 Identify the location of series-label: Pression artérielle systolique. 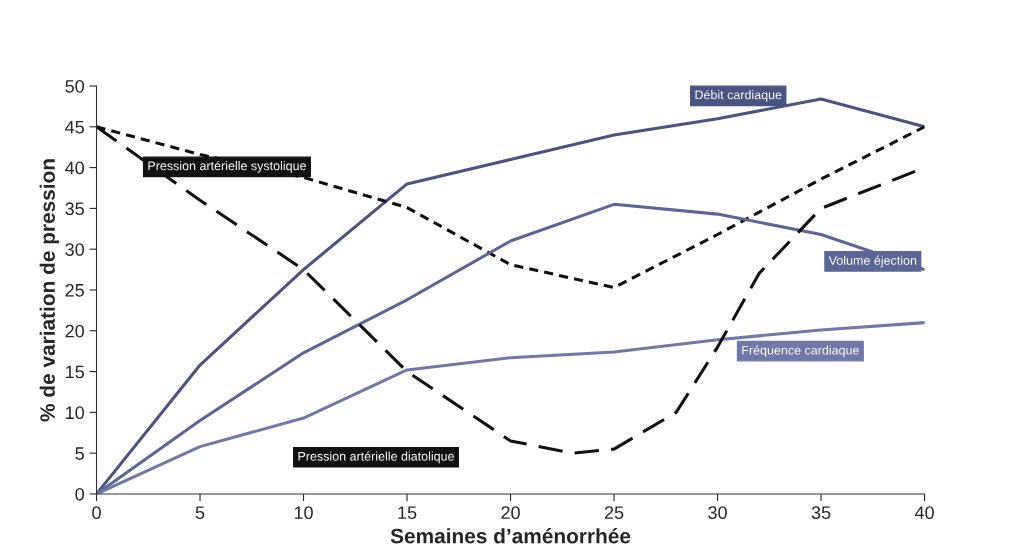
(227, 166).